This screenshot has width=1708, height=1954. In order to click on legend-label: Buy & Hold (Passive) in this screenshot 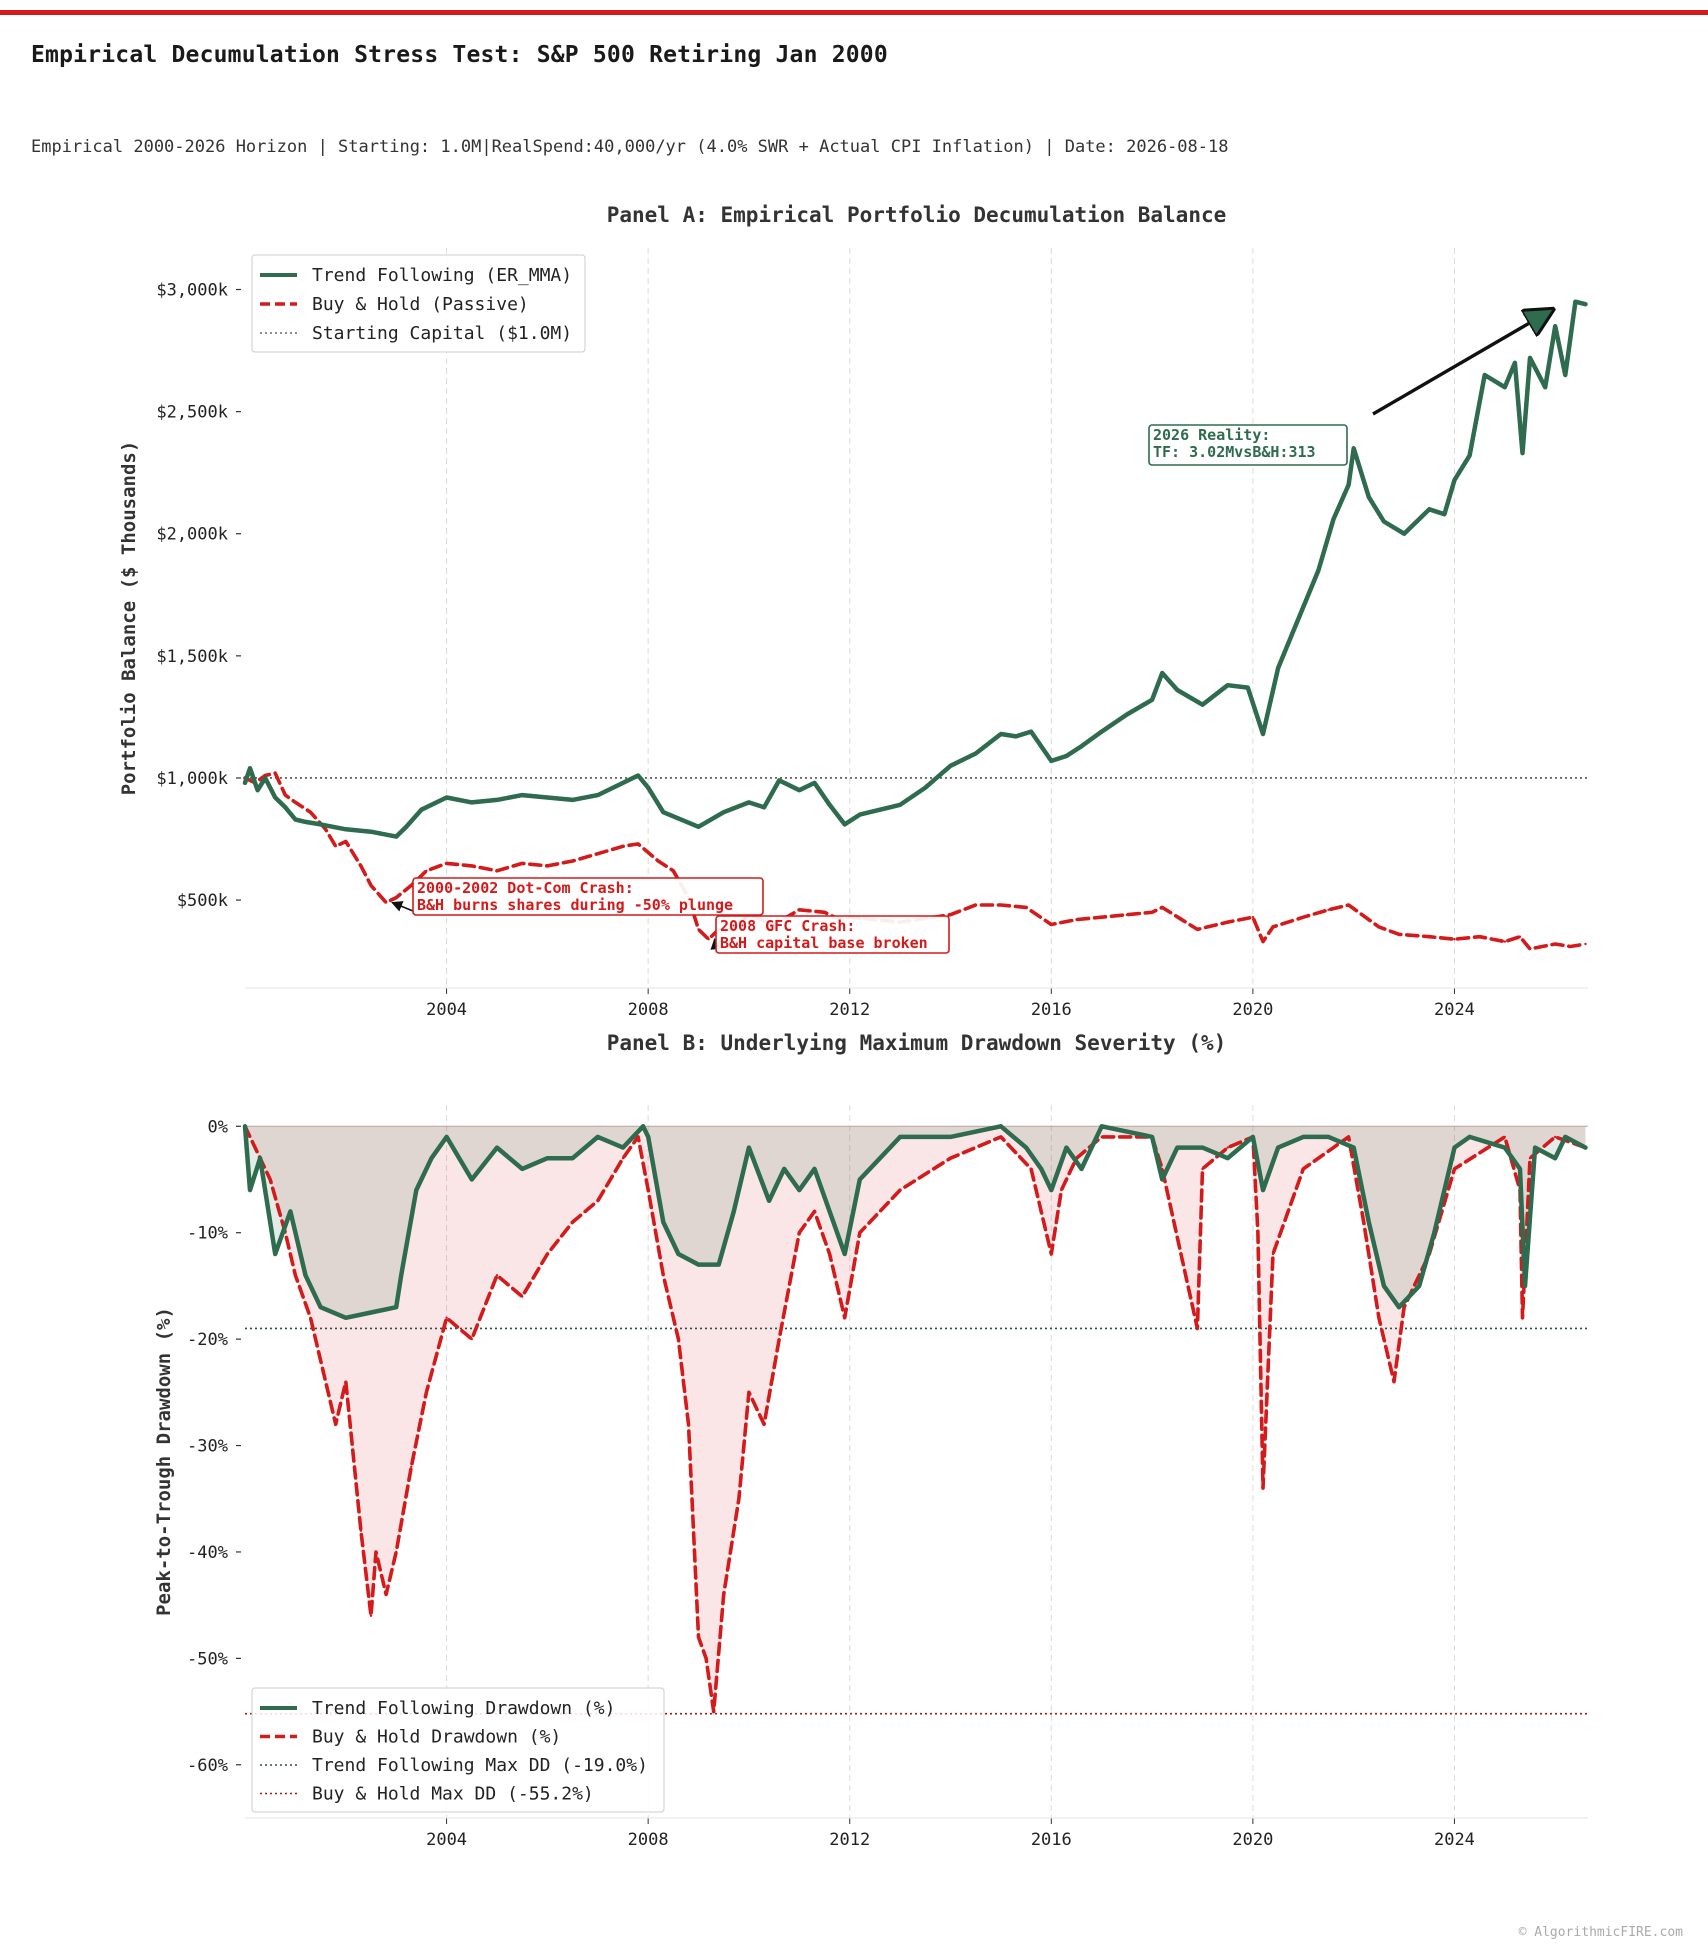, I will do `click(420, 304)`.